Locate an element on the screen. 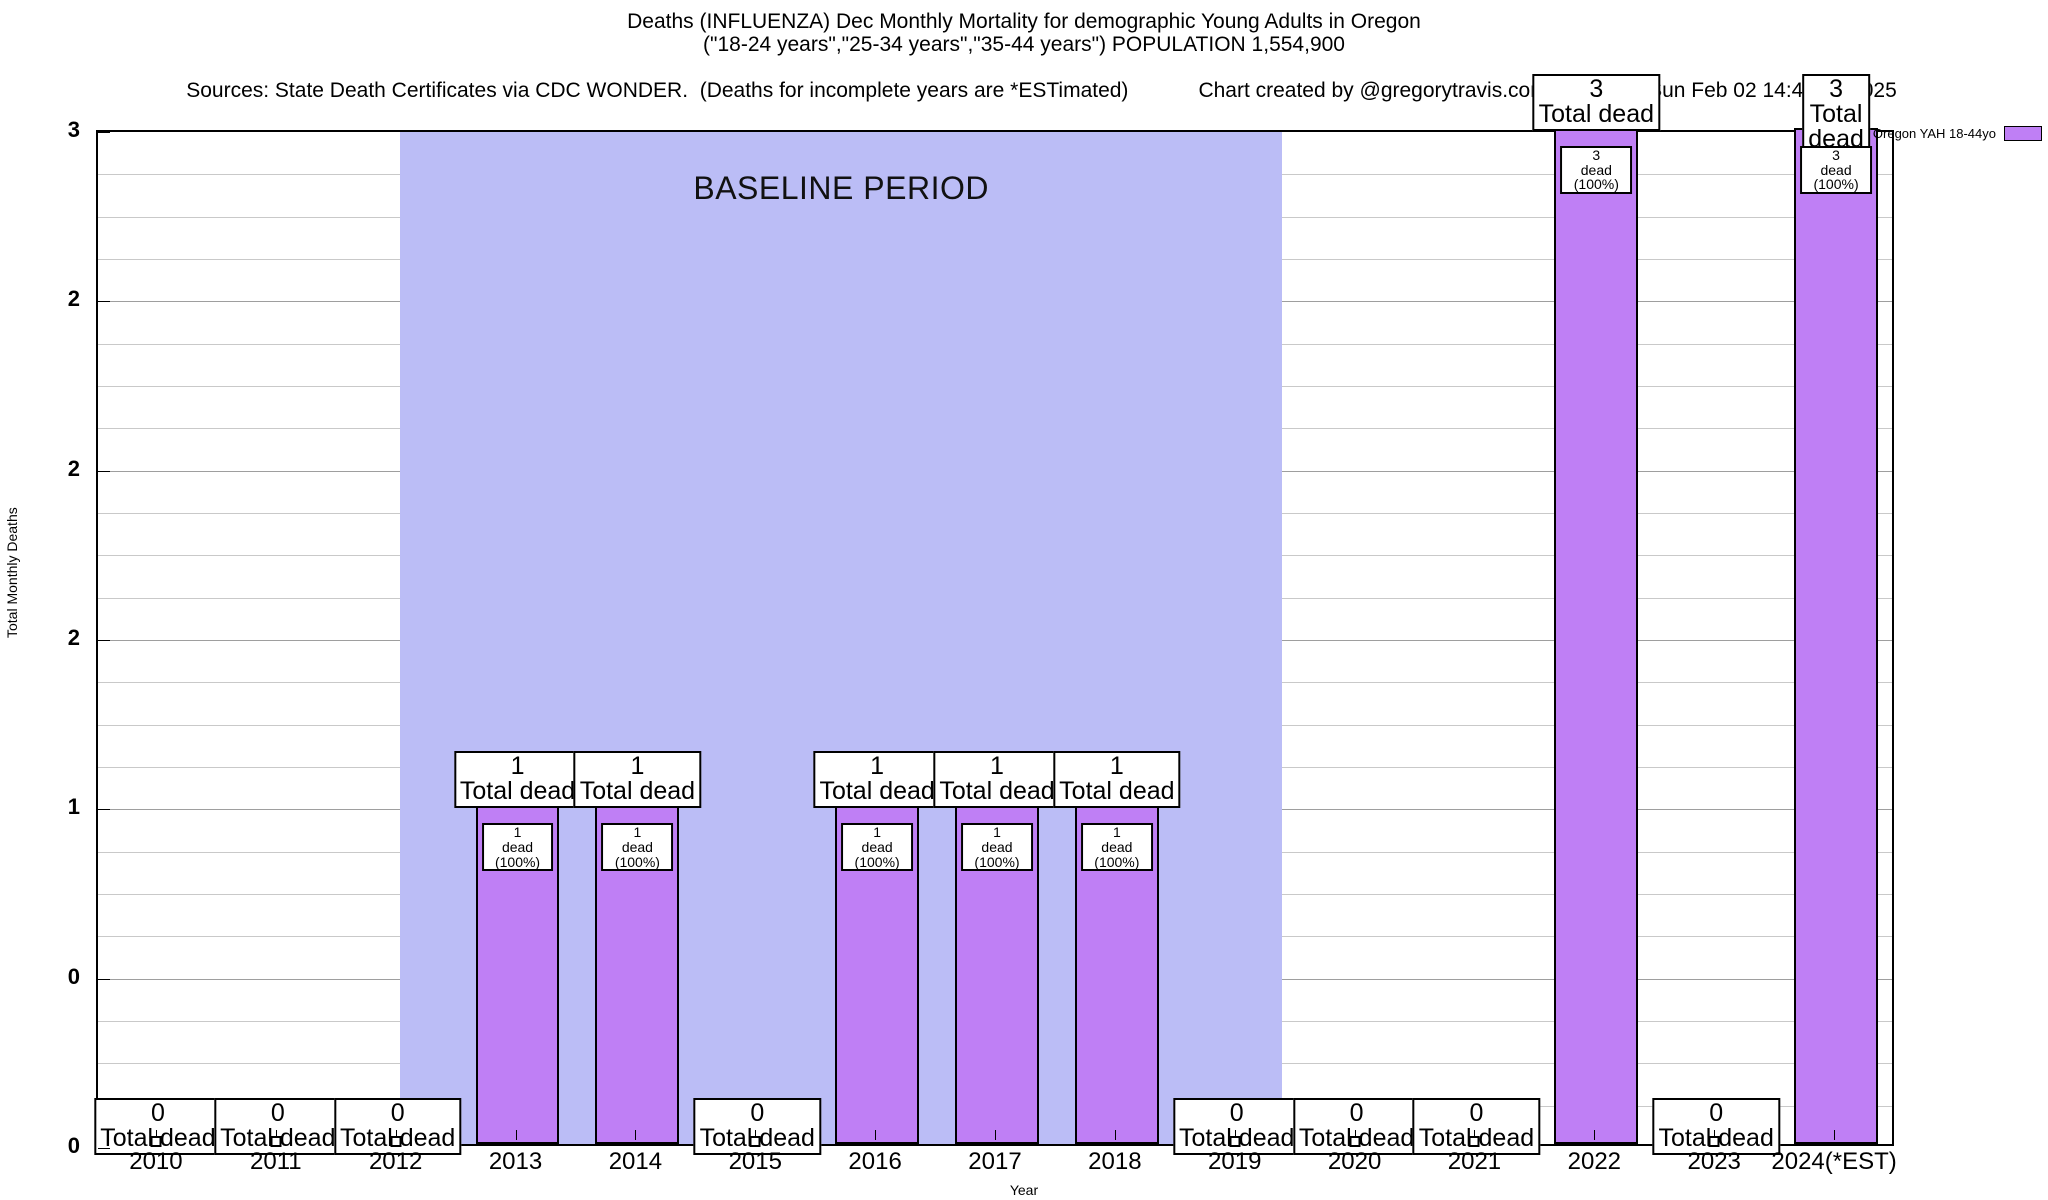 Image resolution: width=2048 pixels, height=1200 pixels. y-axis-tick-label: 3 is located at coordinates (73, 129).